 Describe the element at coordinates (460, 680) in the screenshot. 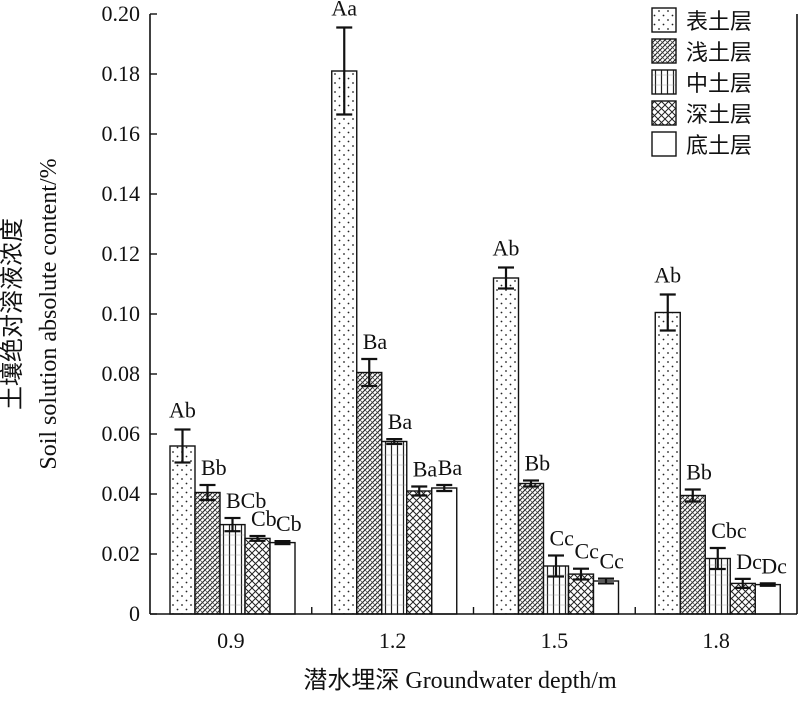

I see `x-axis-title: 潜水埋深 Groundwater depth/m` at that location.